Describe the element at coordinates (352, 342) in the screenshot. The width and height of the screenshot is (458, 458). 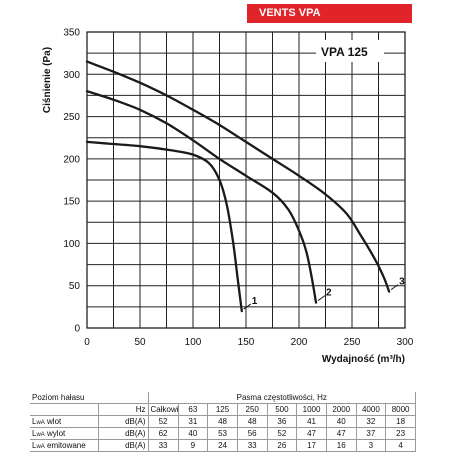
I see `x-tick-label: 250` at that location.